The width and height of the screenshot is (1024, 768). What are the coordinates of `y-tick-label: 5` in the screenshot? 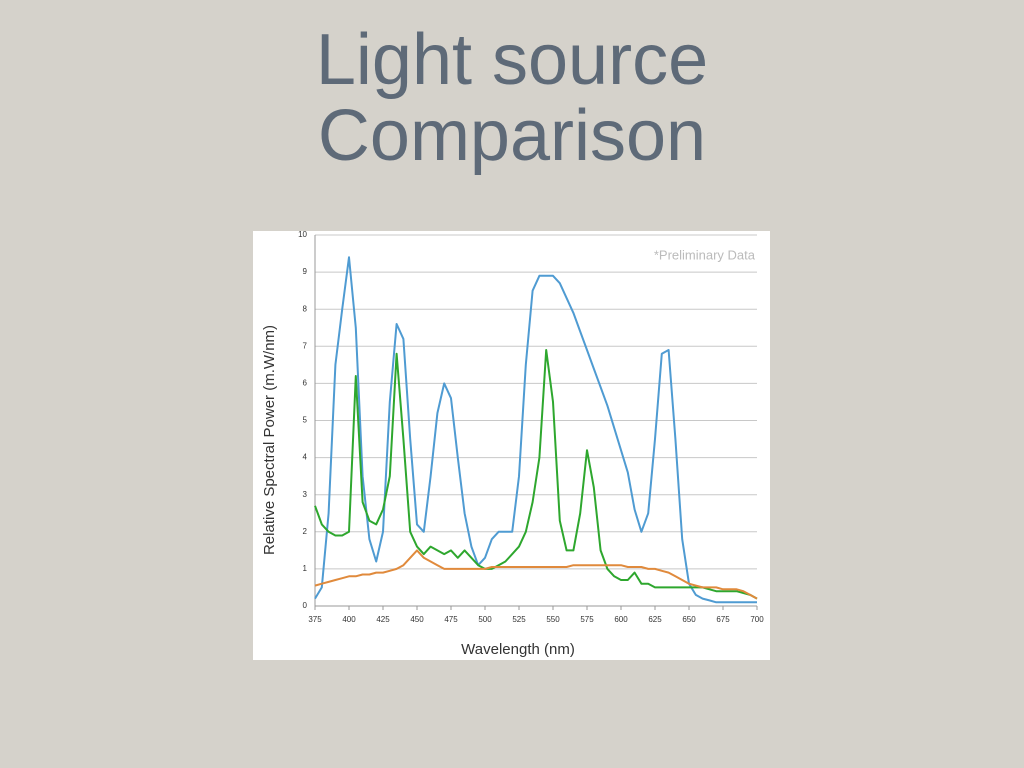 It's located at (305, 420).